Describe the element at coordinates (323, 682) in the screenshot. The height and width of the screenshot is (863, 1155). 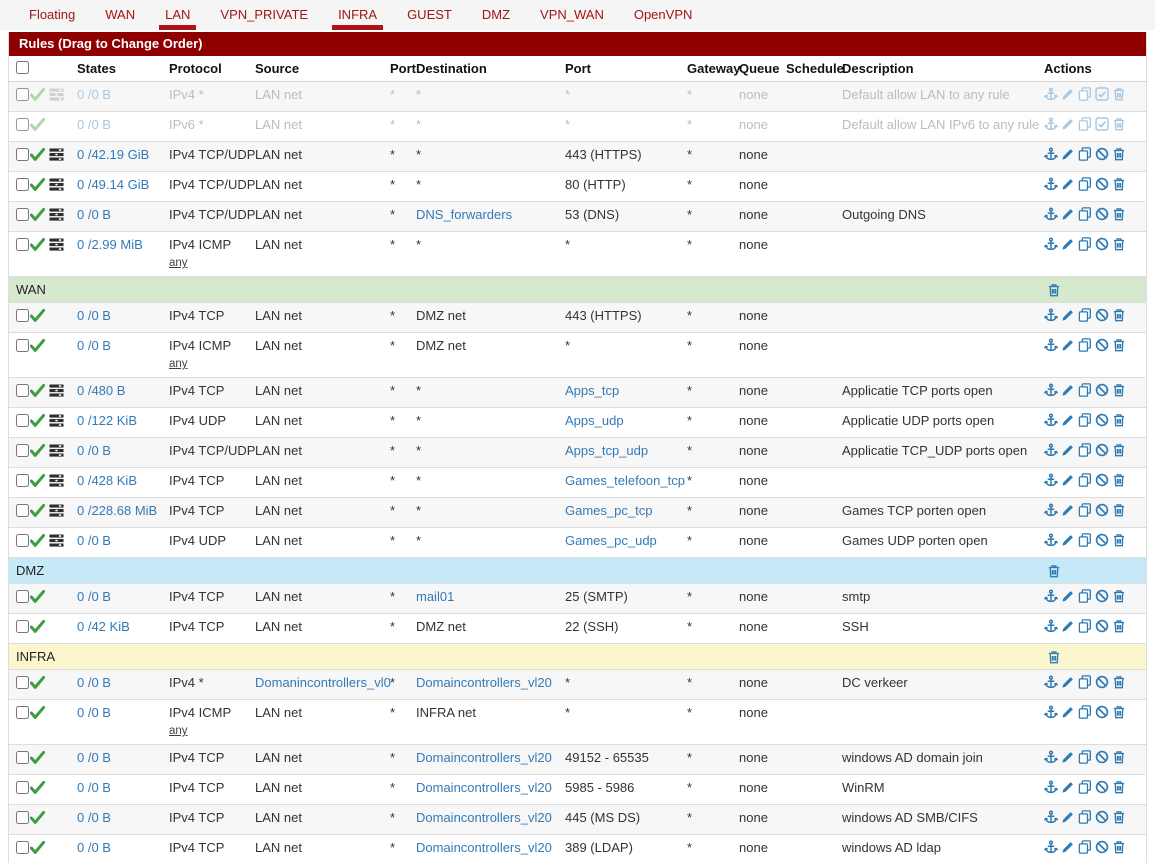
I see `source-value: Domanincontrollers_vl0` at that location.